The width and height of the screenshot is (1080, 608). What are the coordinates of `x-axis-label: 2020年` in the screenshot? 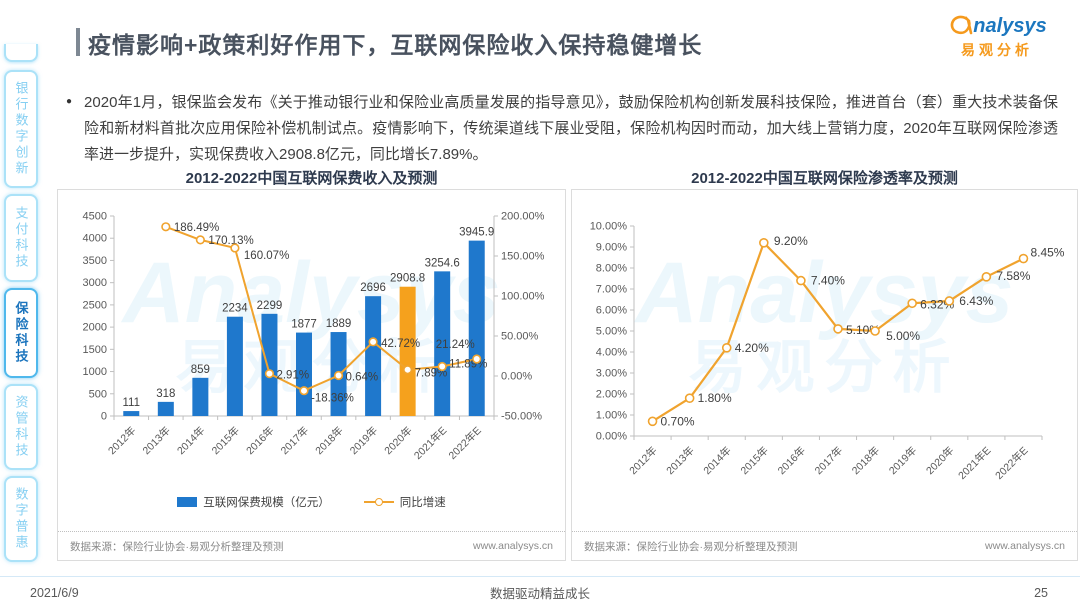 It's located at (398, 440).